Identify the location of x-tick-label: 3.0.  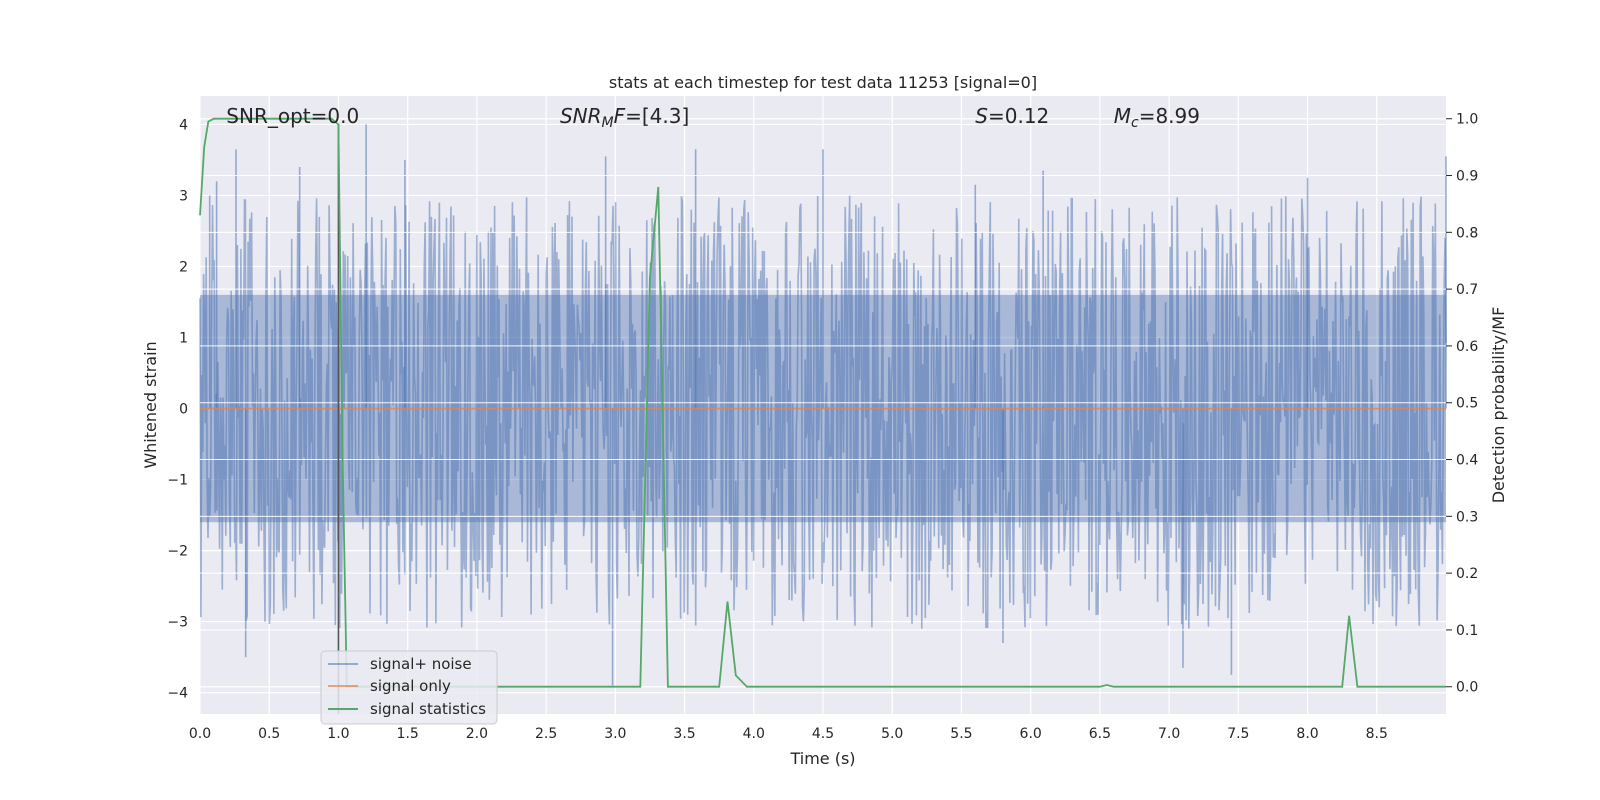
(615, 734).